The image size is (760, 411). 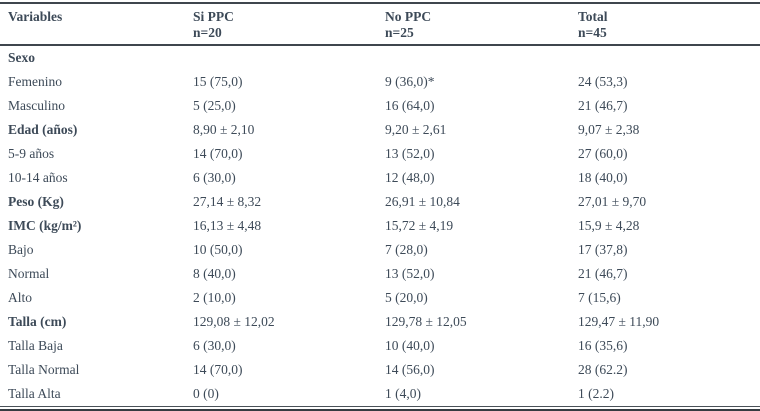 What do you see at coordinates (380, 106) in the screenshot?
I see `table-row: Masculino 5 (25,0) 16 (64,0) 21 (46,7)` at bounding box center [380, 106].